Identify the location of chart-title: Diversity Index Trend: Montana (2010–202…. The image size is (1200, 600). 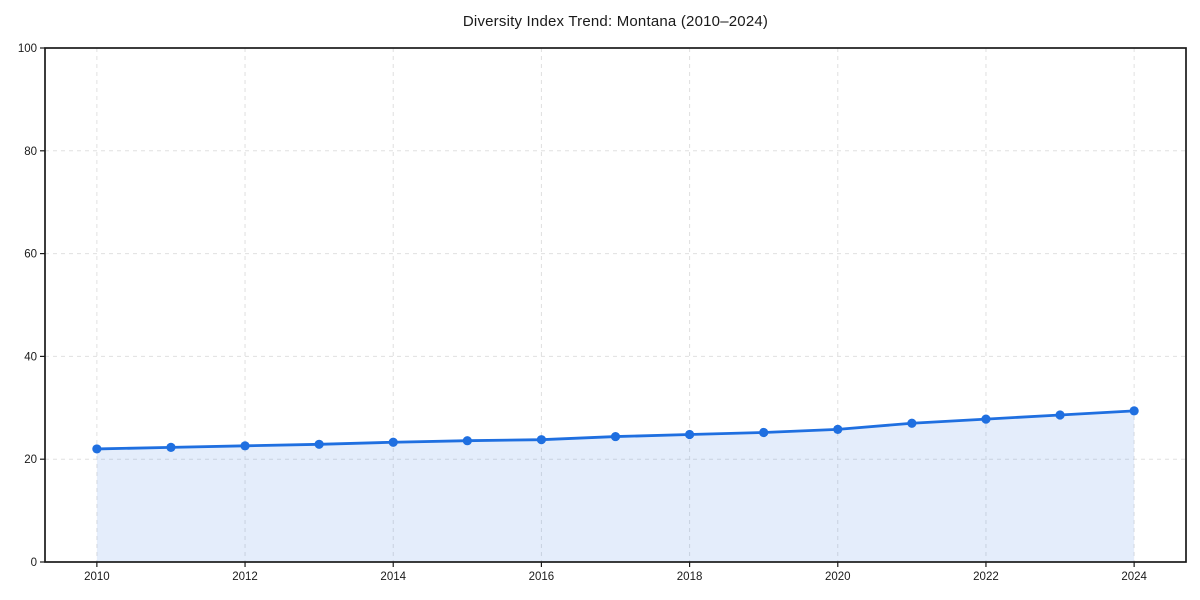
(615, 21).